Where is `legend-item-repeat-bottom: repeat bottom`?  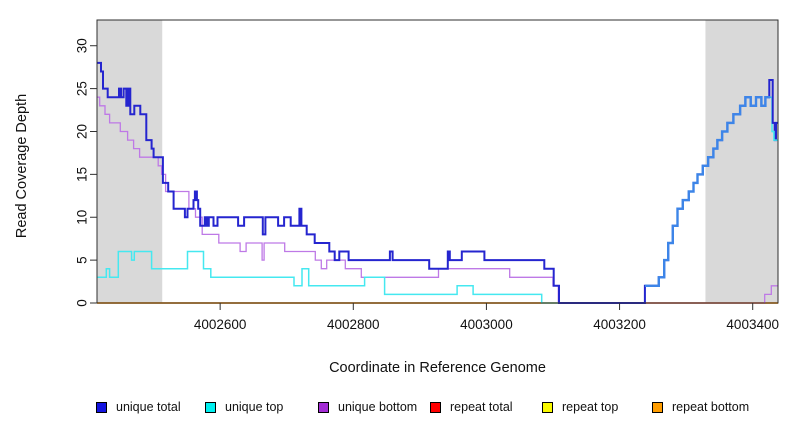
legend-item-repeat-bottom: repeat bottom is located at coordinates (700, 407).